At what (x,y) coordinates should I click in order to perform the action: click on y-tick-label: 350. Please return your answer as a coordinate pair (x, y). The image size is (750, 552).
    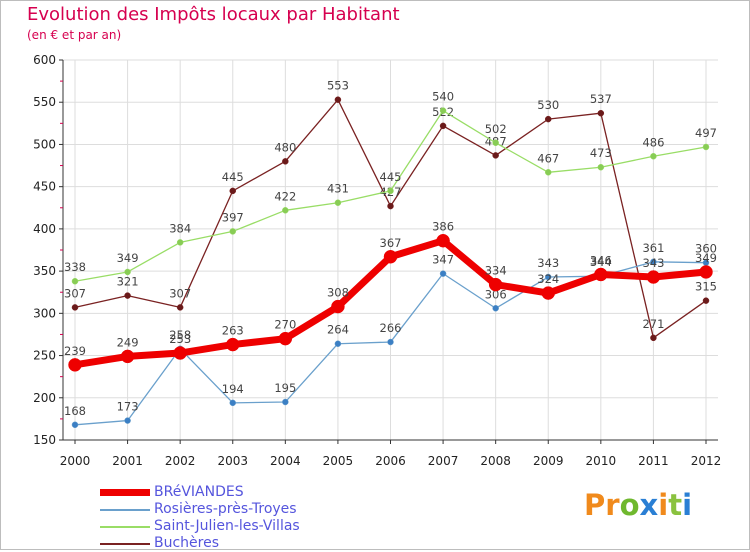
    Looking at the image, I should click on (44, 271).